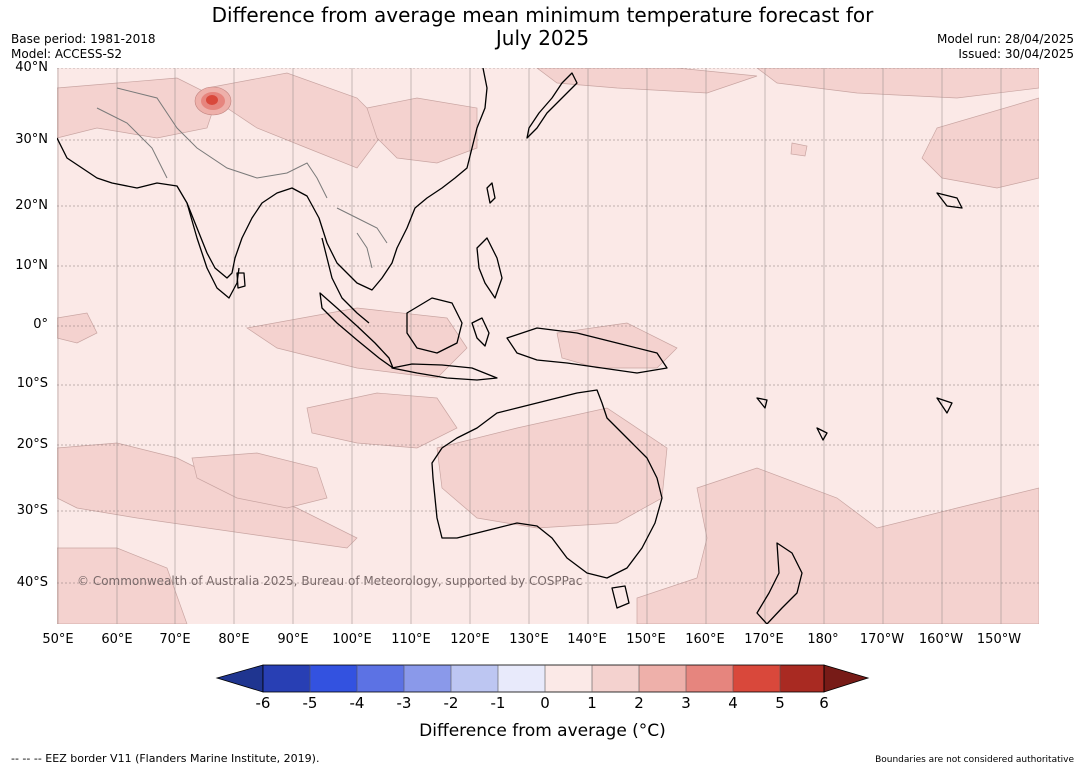  I want to click on colorbar, so click(542, 678).